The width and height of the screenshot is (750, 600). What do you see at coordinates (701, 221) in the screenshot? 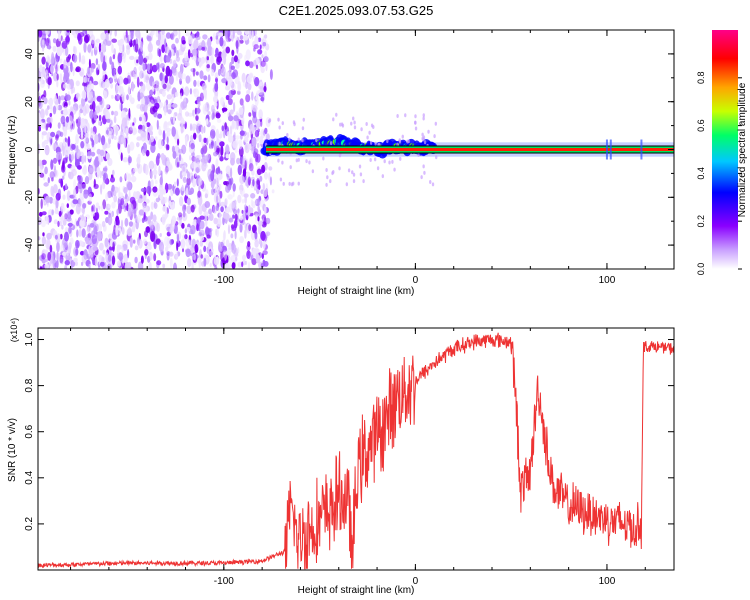
I see `colorbar-tick-label: 0.2` at bounding box center [701, 221].